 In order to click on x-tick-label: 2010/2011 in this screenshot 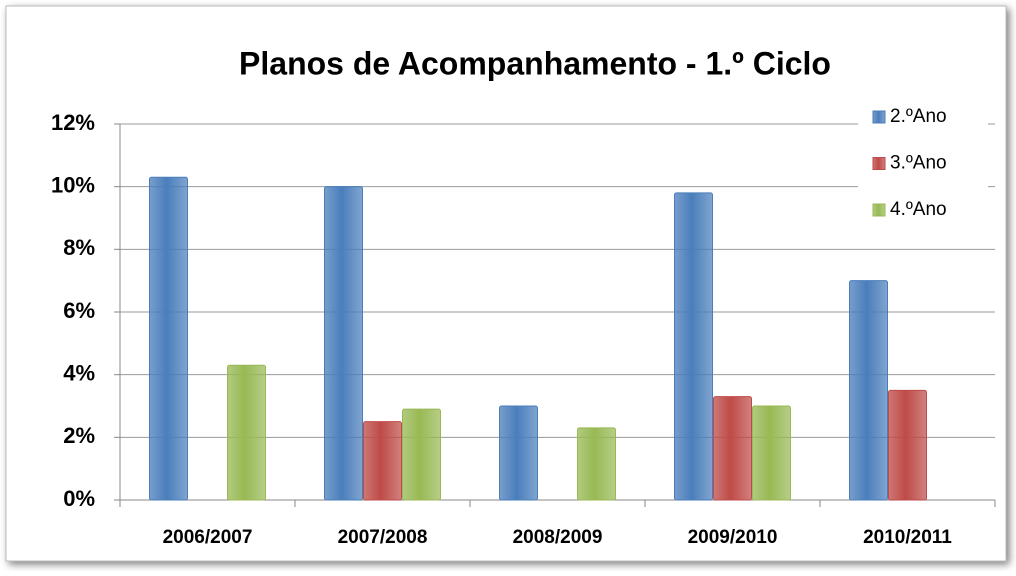, I will do `click(907, 537)`.